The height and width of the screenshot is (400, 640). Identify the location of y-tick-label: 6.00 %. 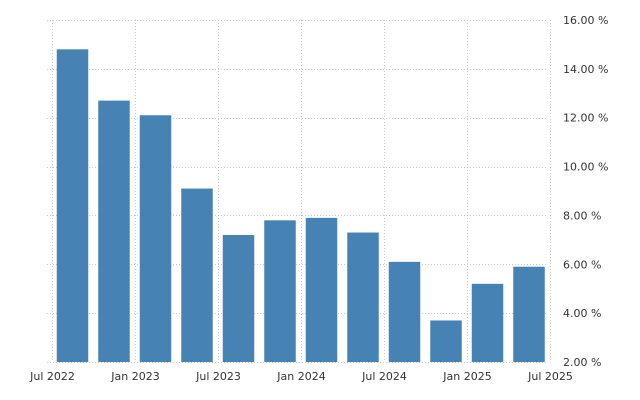
(582, 264).